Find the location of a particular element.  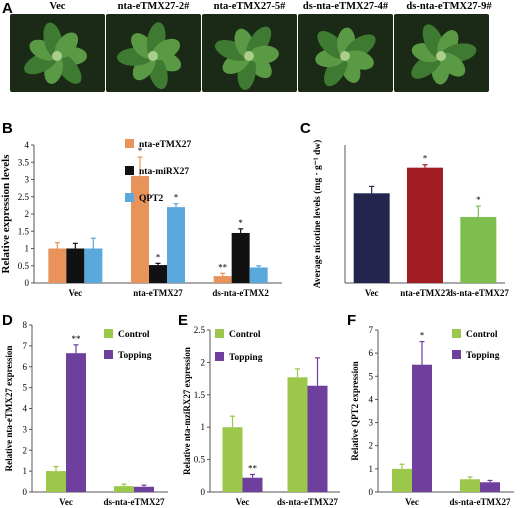

y-axis-label: Relative nta-mziRX27 expression is located at coordinates (187, 411).